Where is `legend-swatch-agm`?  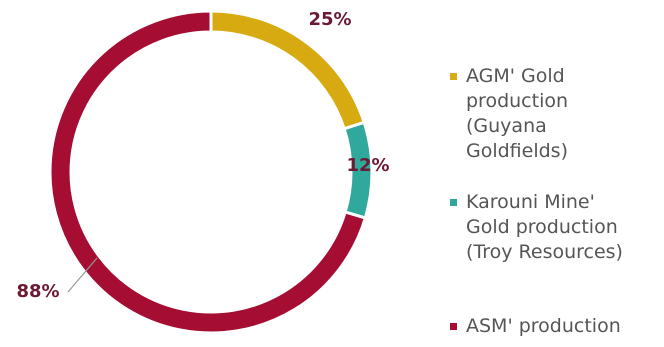
legend-swatch-agm is located at coordinates (453, 76).